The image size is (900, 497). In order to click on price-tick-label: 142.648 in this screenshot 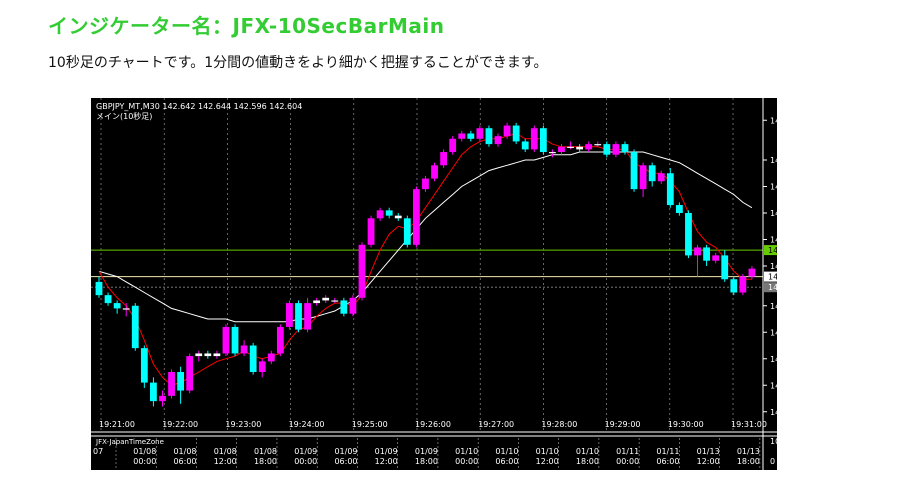, I will do `click(773, 160)`.